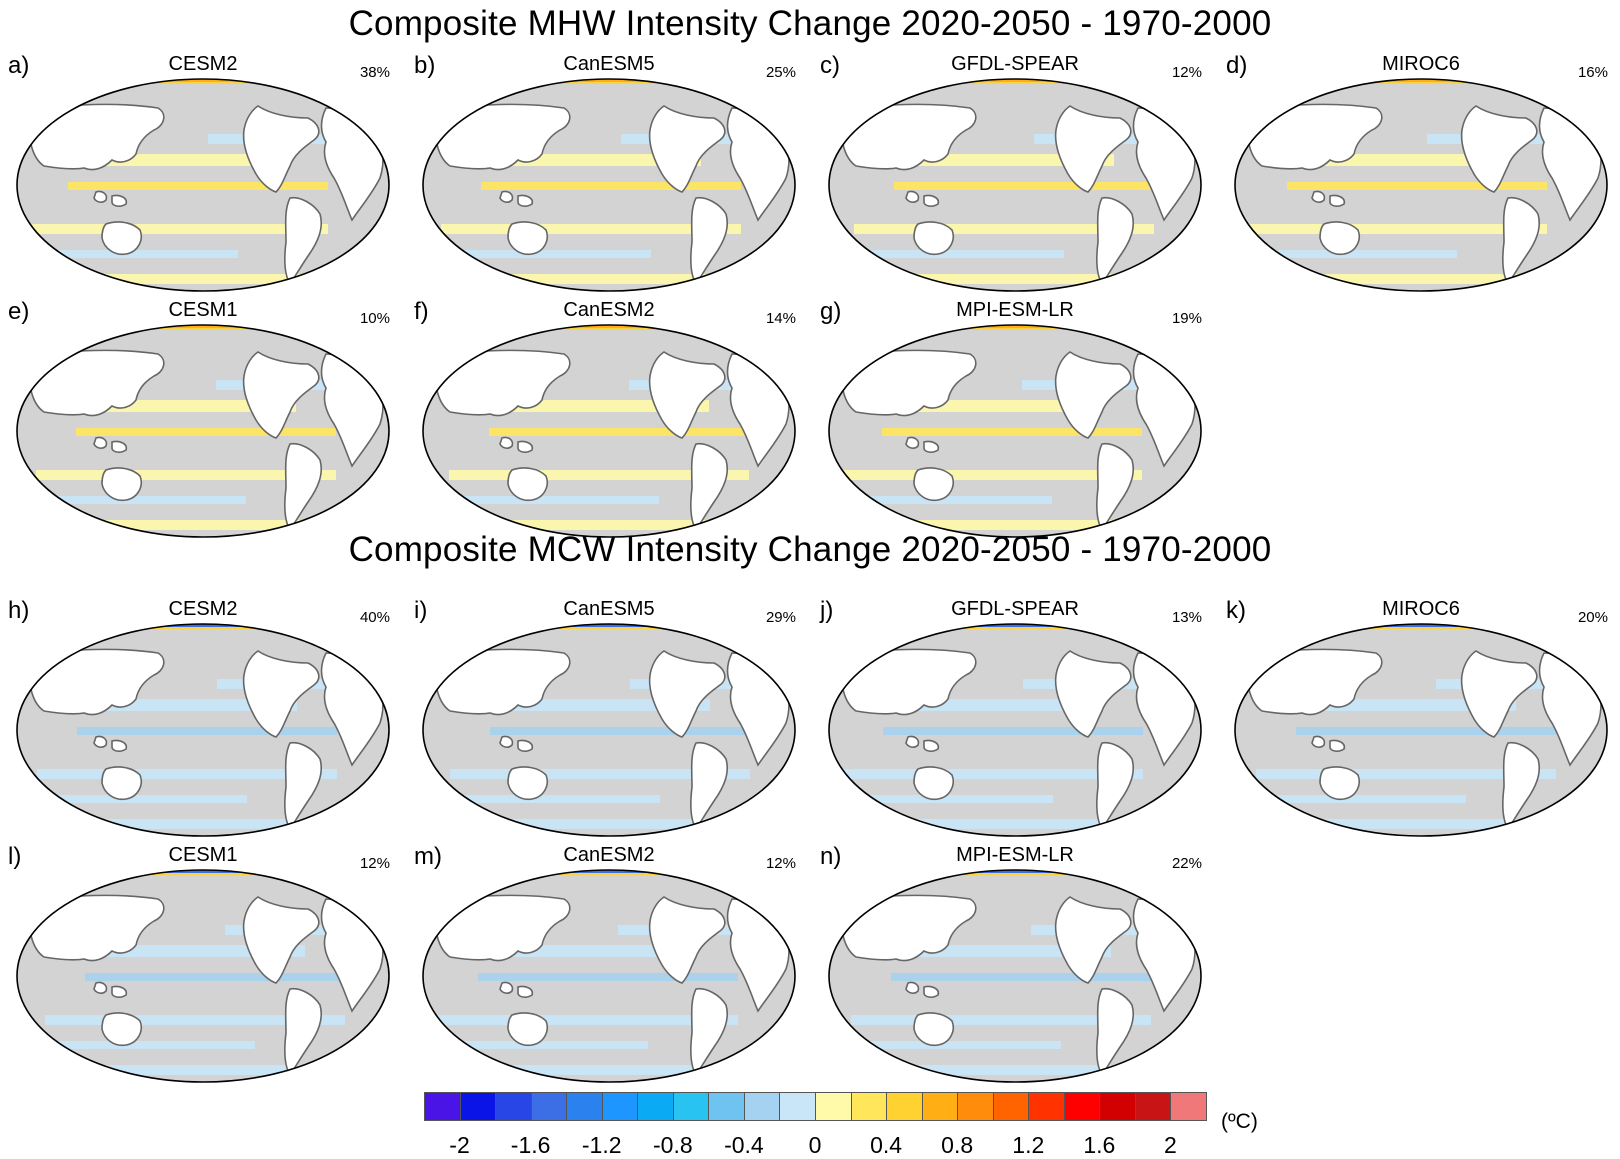 The width and height of the screenshot is (1620, 1159). I want to click on panel-percent: 14%, so click(780, 318).